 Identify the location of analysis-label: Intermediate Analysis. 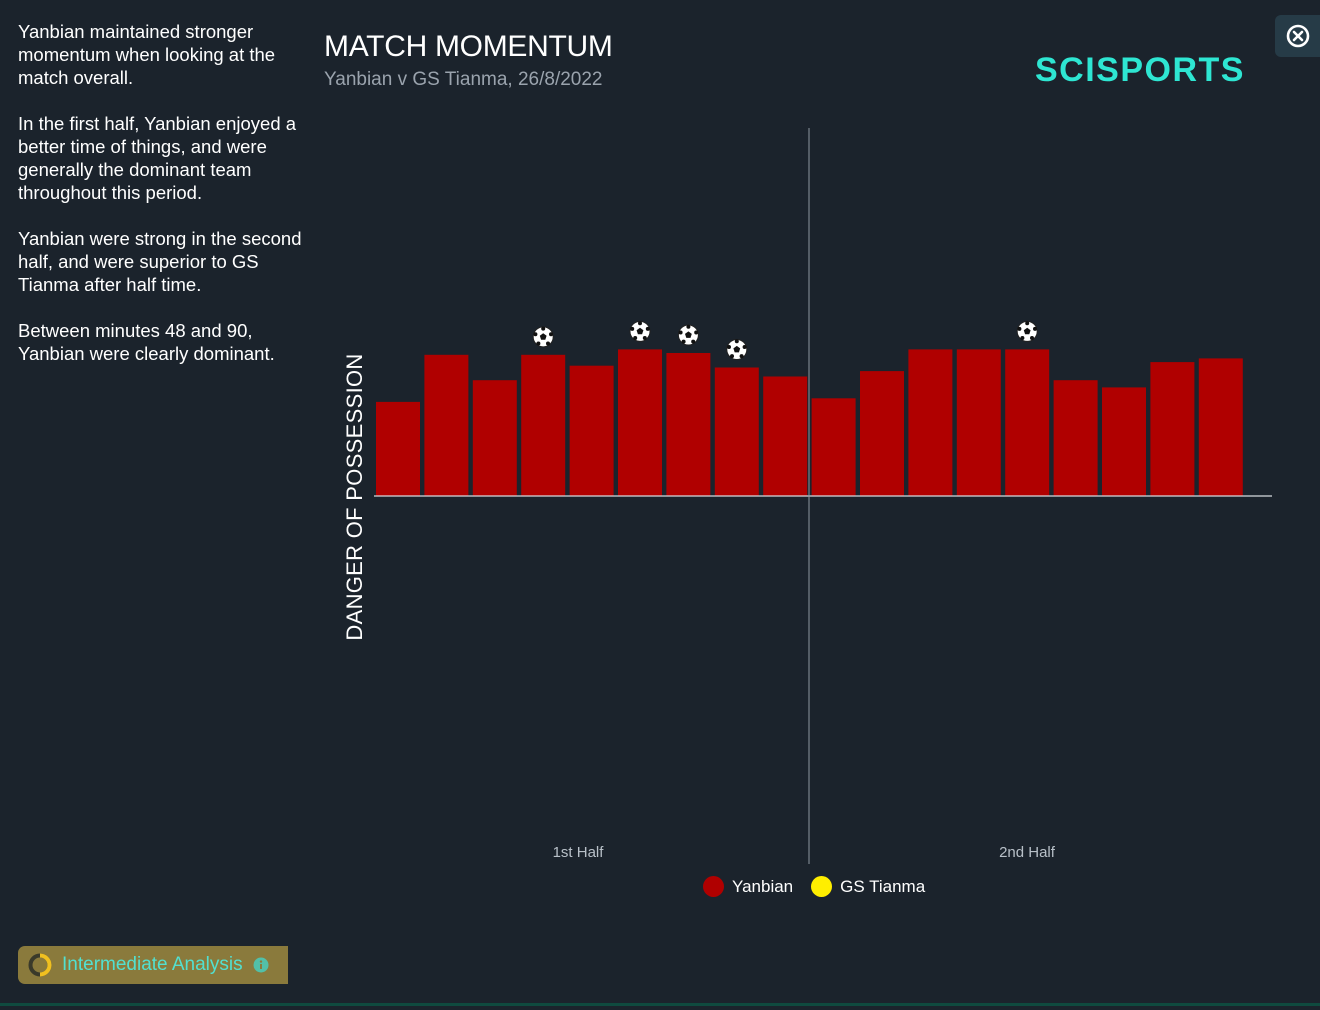
(152, 964).